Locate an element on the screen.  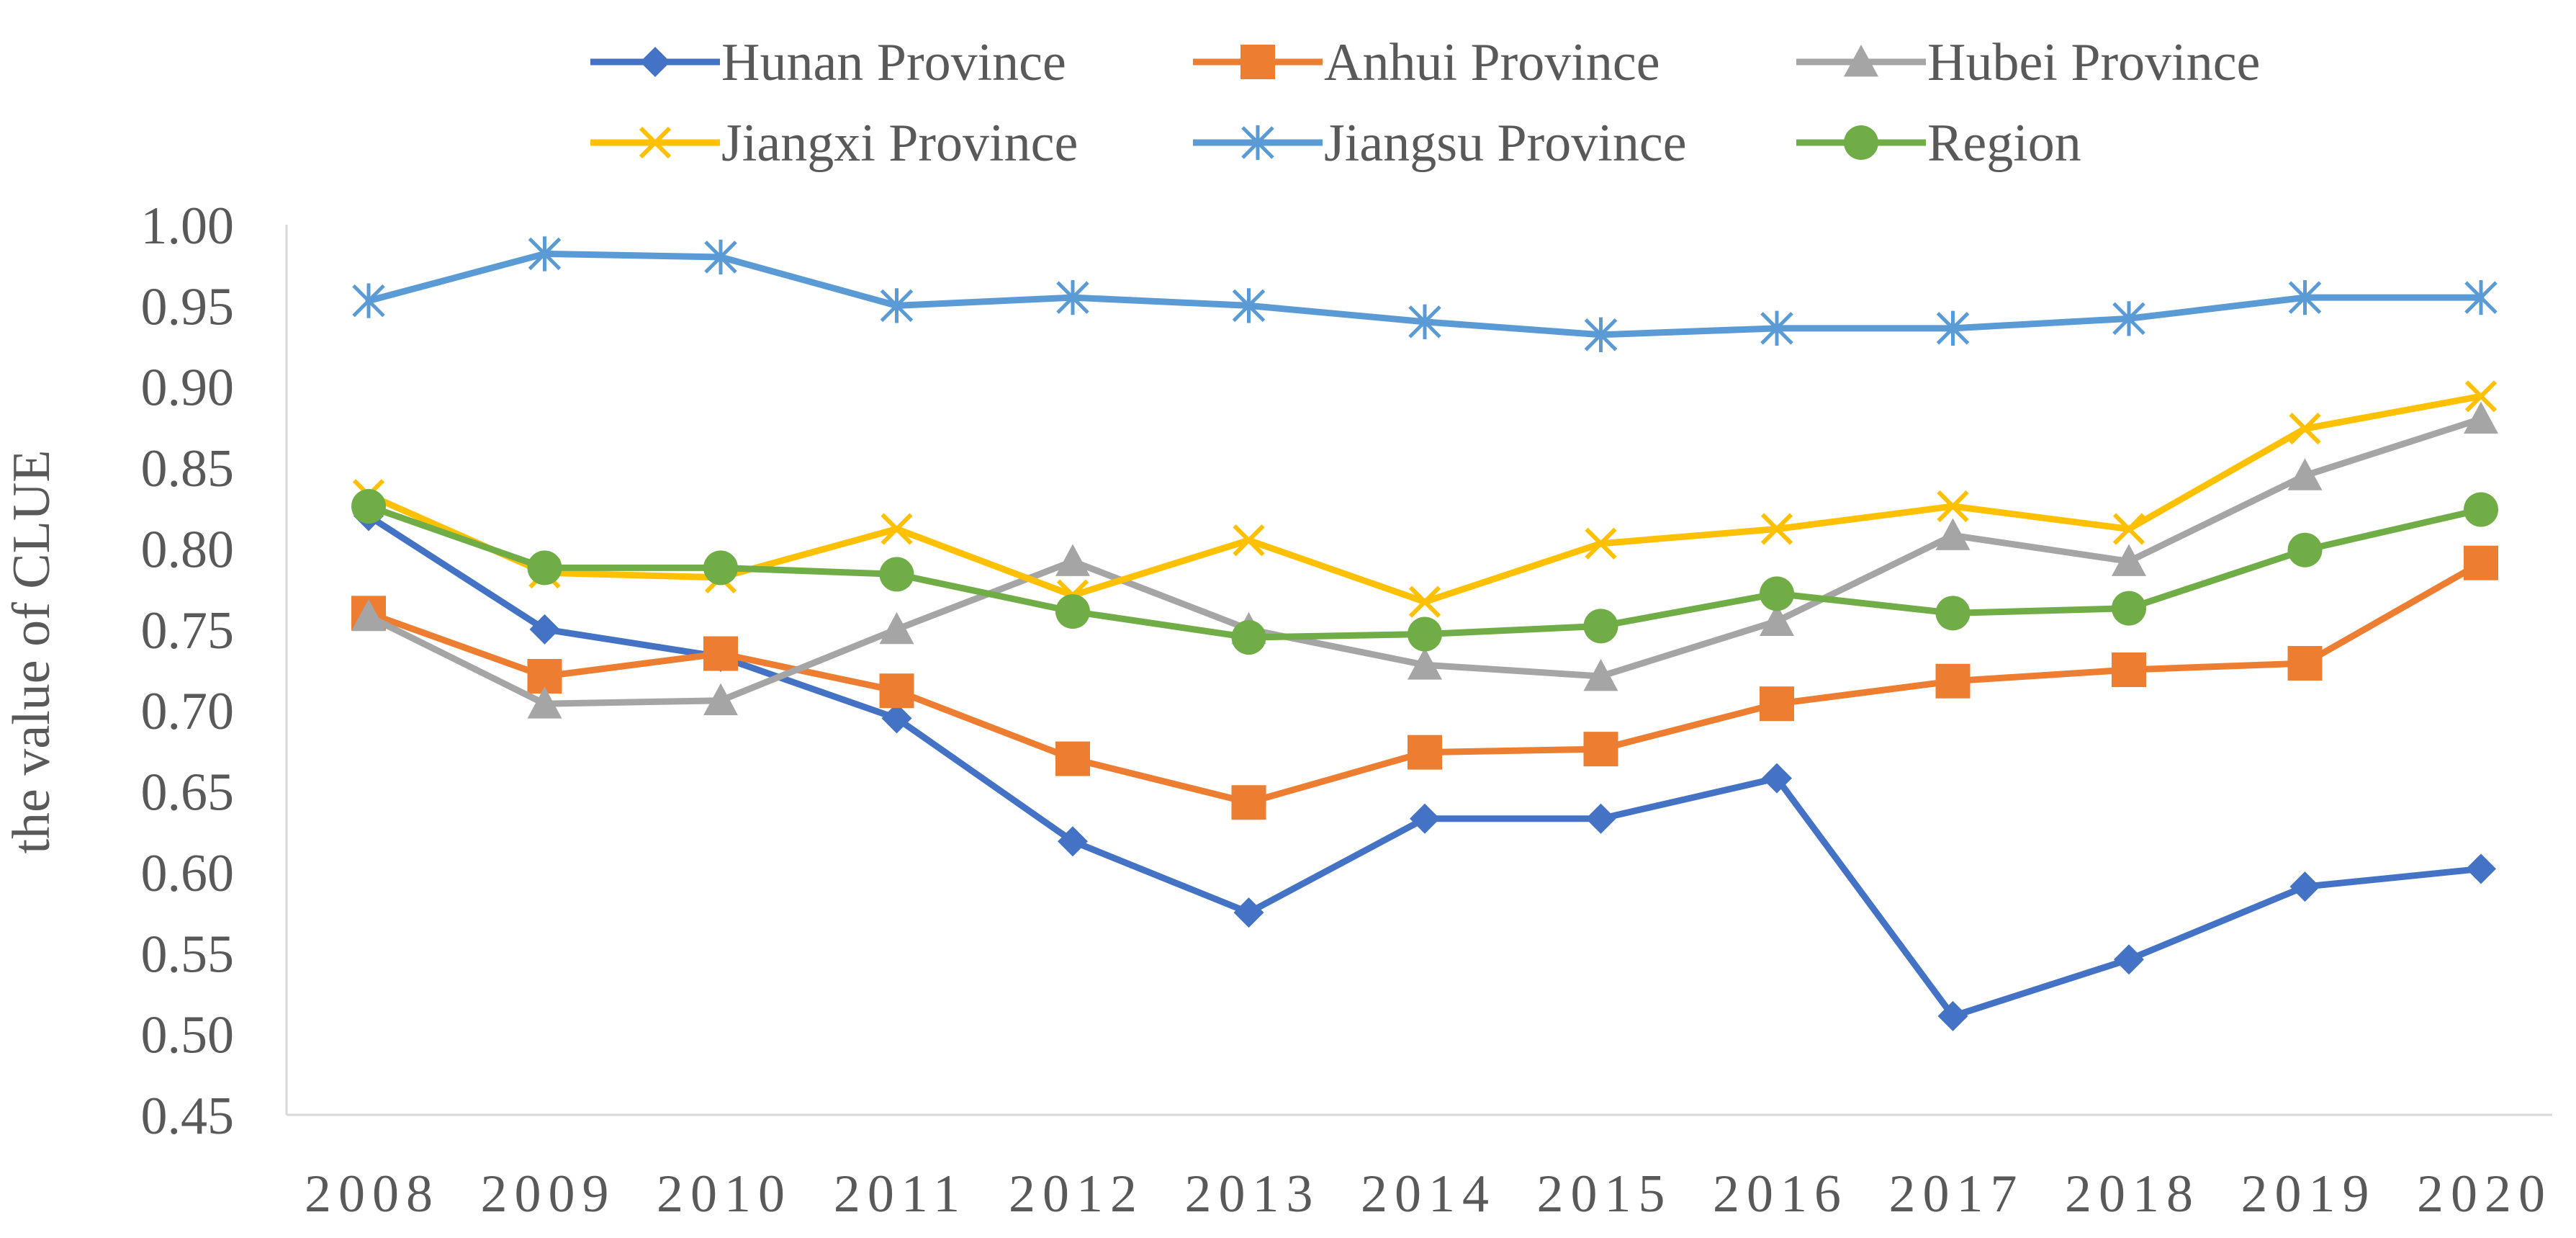
y-axis-title: the value of CLUE is located at coordinates (32, 652).